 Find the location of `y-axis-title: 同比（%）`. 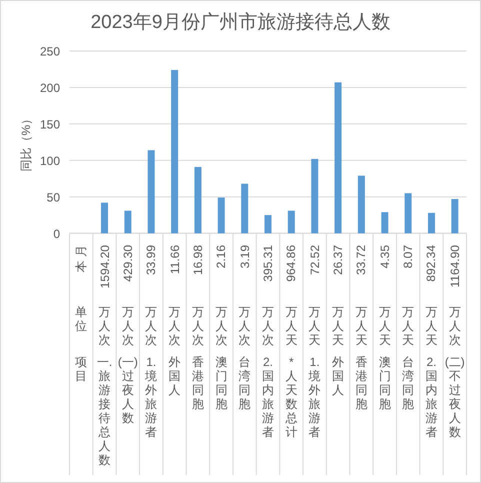

y-axis-title: 同比（%） is located at coordinates (26, 142).